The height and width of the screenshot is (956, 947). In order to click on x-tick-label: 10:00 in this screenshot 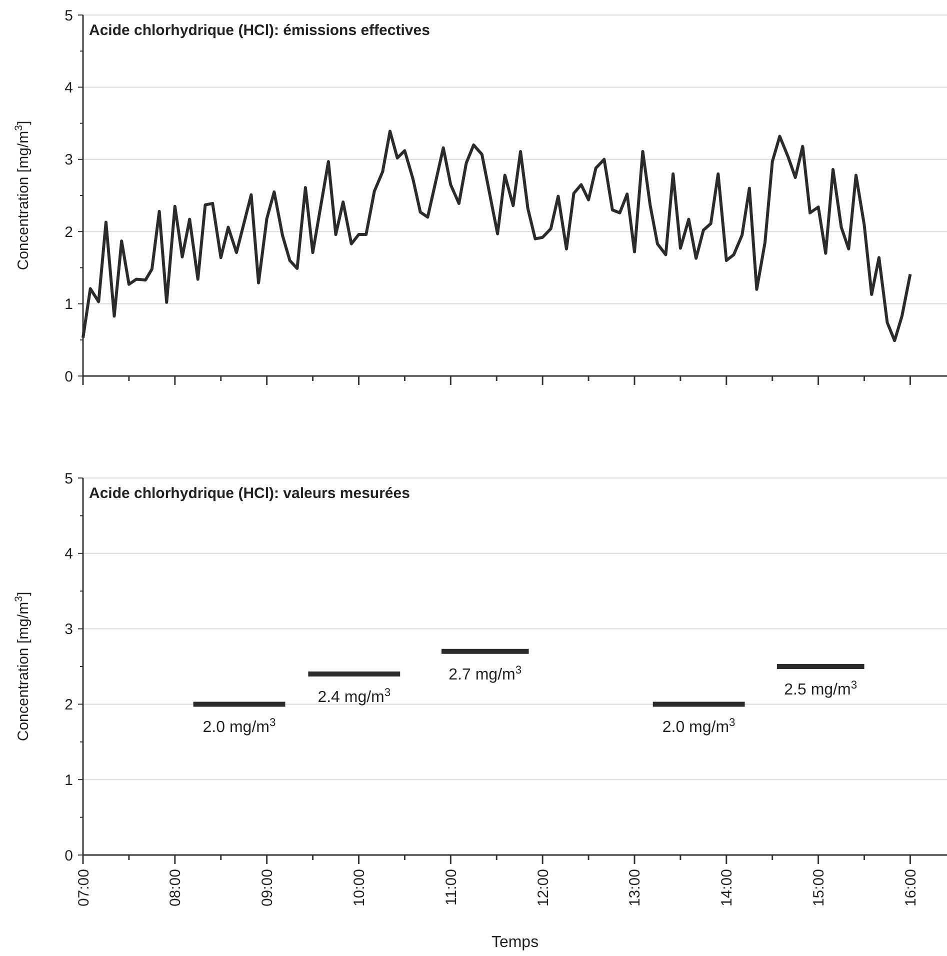, I will do `click(359, 888)`.